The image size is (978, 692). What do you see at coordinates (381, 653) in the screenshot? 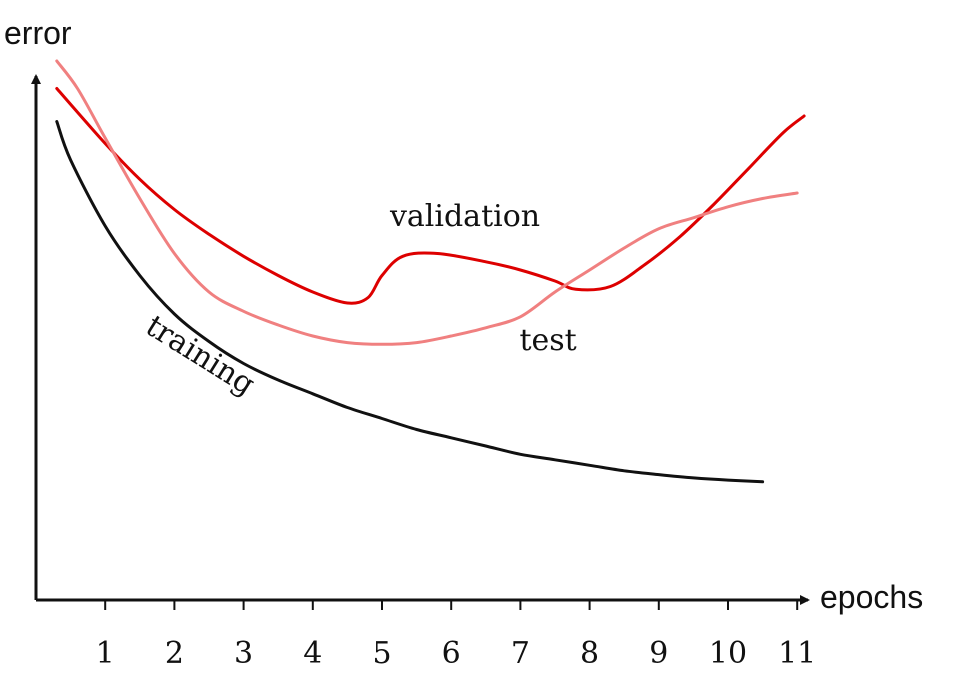
I see `x-tick-label-5: 5` at bounding box center [381, 653].